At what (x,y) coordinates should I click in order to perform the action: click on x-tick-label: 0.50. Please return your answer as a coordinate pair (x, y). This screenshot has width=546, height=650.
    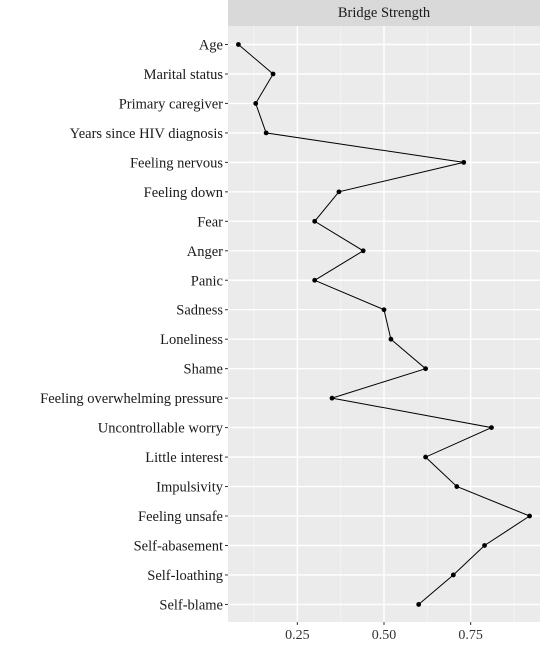
    Looking at the image, I should click on (384, 635).